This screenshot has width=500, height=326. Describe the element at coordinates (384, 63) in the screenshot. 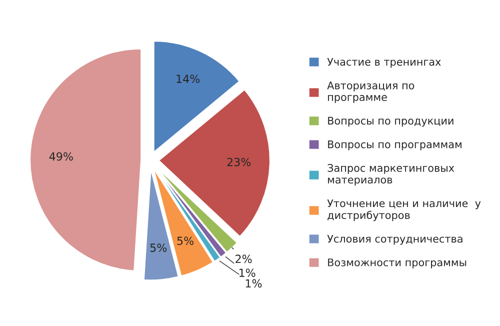

I see `legend-label: Участие в тренингах` at that location.